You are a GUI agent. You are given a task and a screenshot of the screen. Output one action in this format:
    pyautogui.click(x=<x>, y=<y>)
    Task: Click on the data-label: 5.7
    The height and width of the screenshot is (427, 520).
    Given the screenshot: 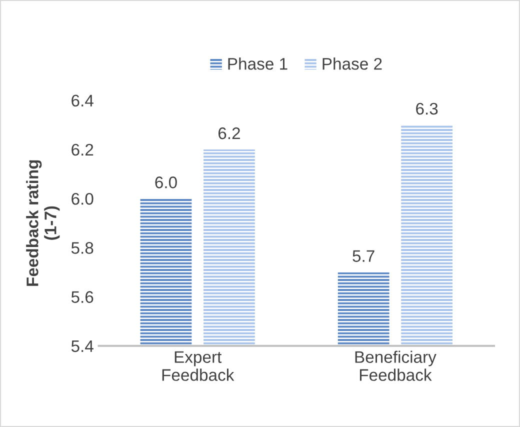 What is the action you would take?
    pyautogui.click(x=363, y=256)
    